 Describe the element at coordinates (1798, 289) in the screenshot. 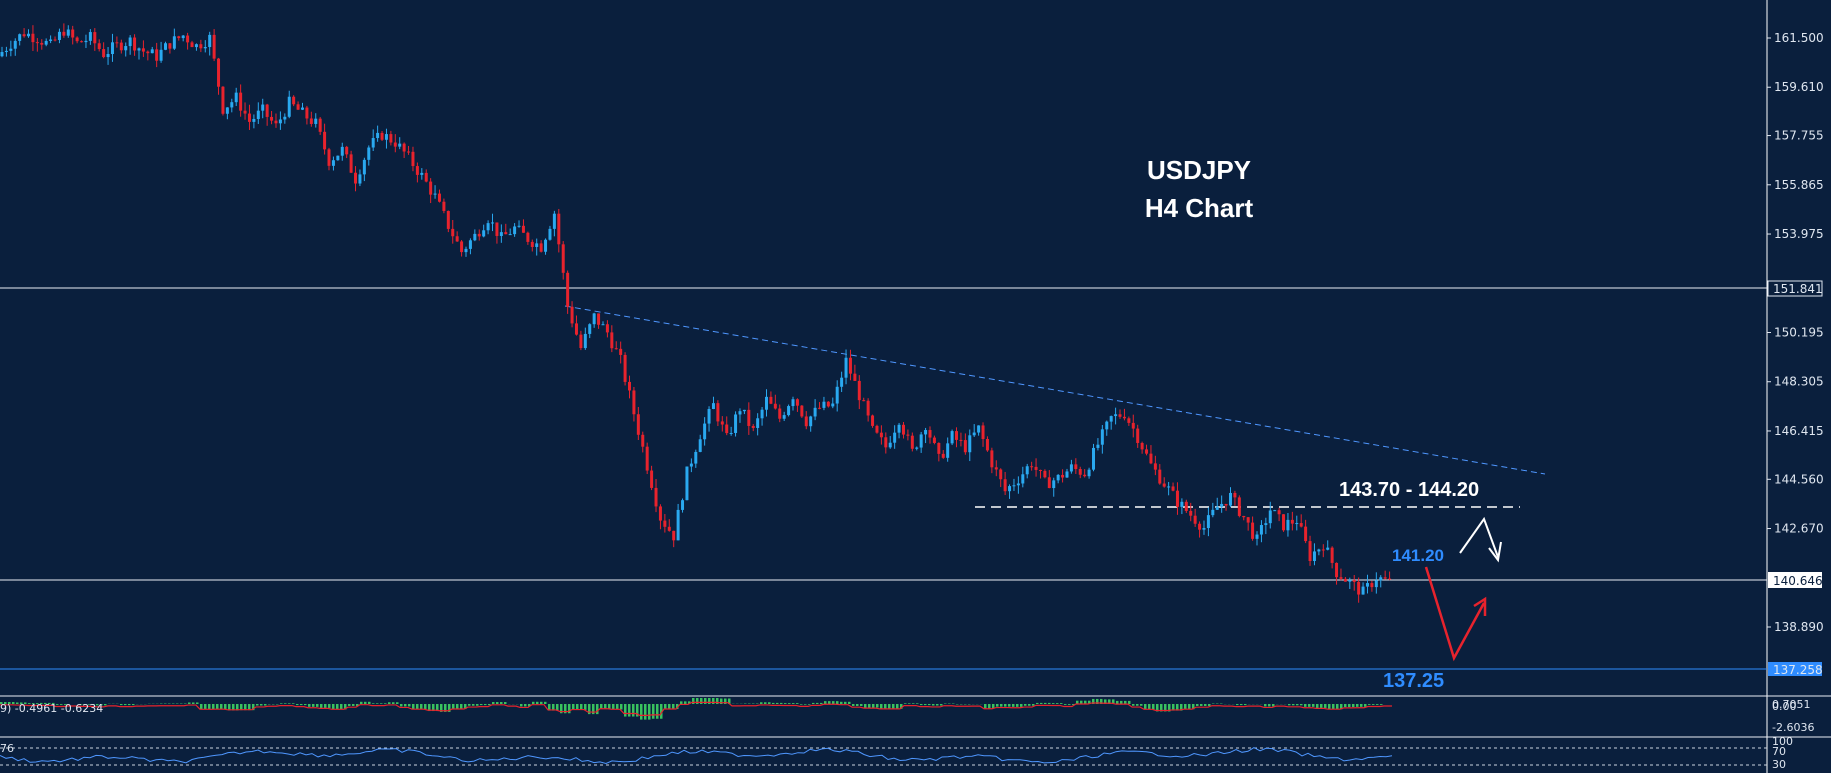

I see `upper-level-tag-text: 151.841` at that location.